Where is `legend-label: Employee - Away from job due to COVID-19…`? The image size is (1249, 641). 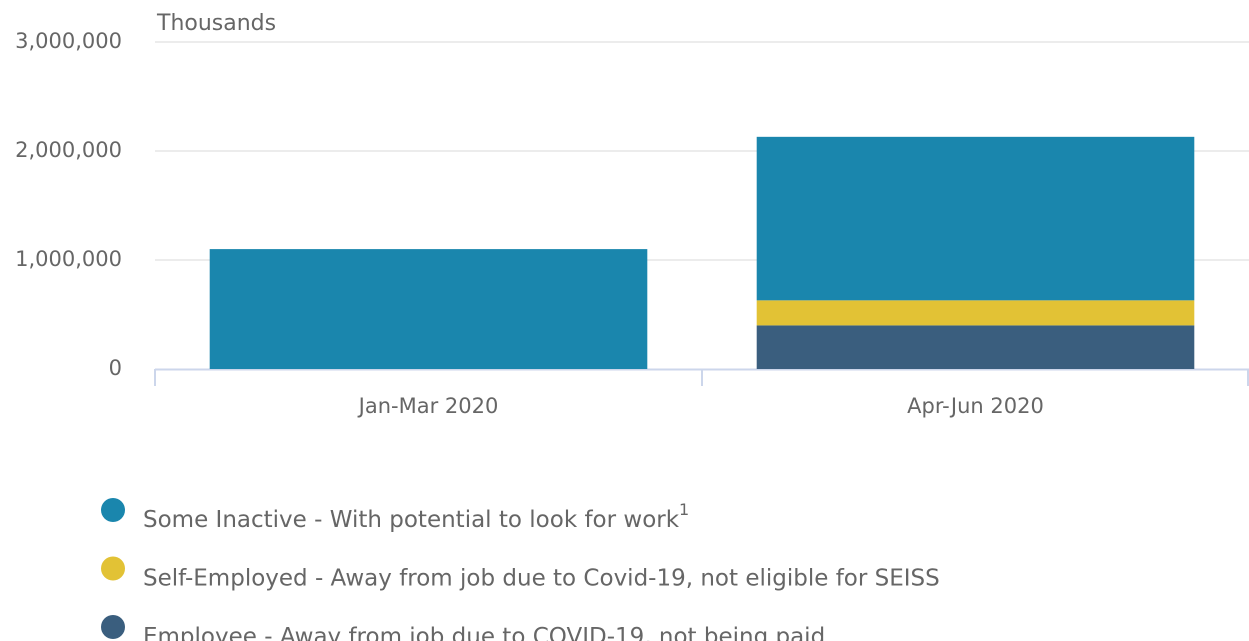 legend-label: Employee - Away from job due to COVID-19… is located at coordinates (484, 632).